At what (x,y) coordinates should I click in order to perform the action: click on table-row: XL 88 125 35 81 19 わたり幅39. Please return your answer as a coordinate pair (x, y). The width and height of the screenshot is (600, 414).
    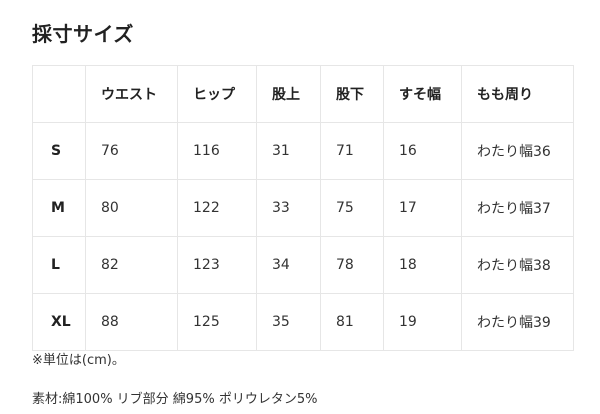
    Looking at the image, I should click on (303, 322).